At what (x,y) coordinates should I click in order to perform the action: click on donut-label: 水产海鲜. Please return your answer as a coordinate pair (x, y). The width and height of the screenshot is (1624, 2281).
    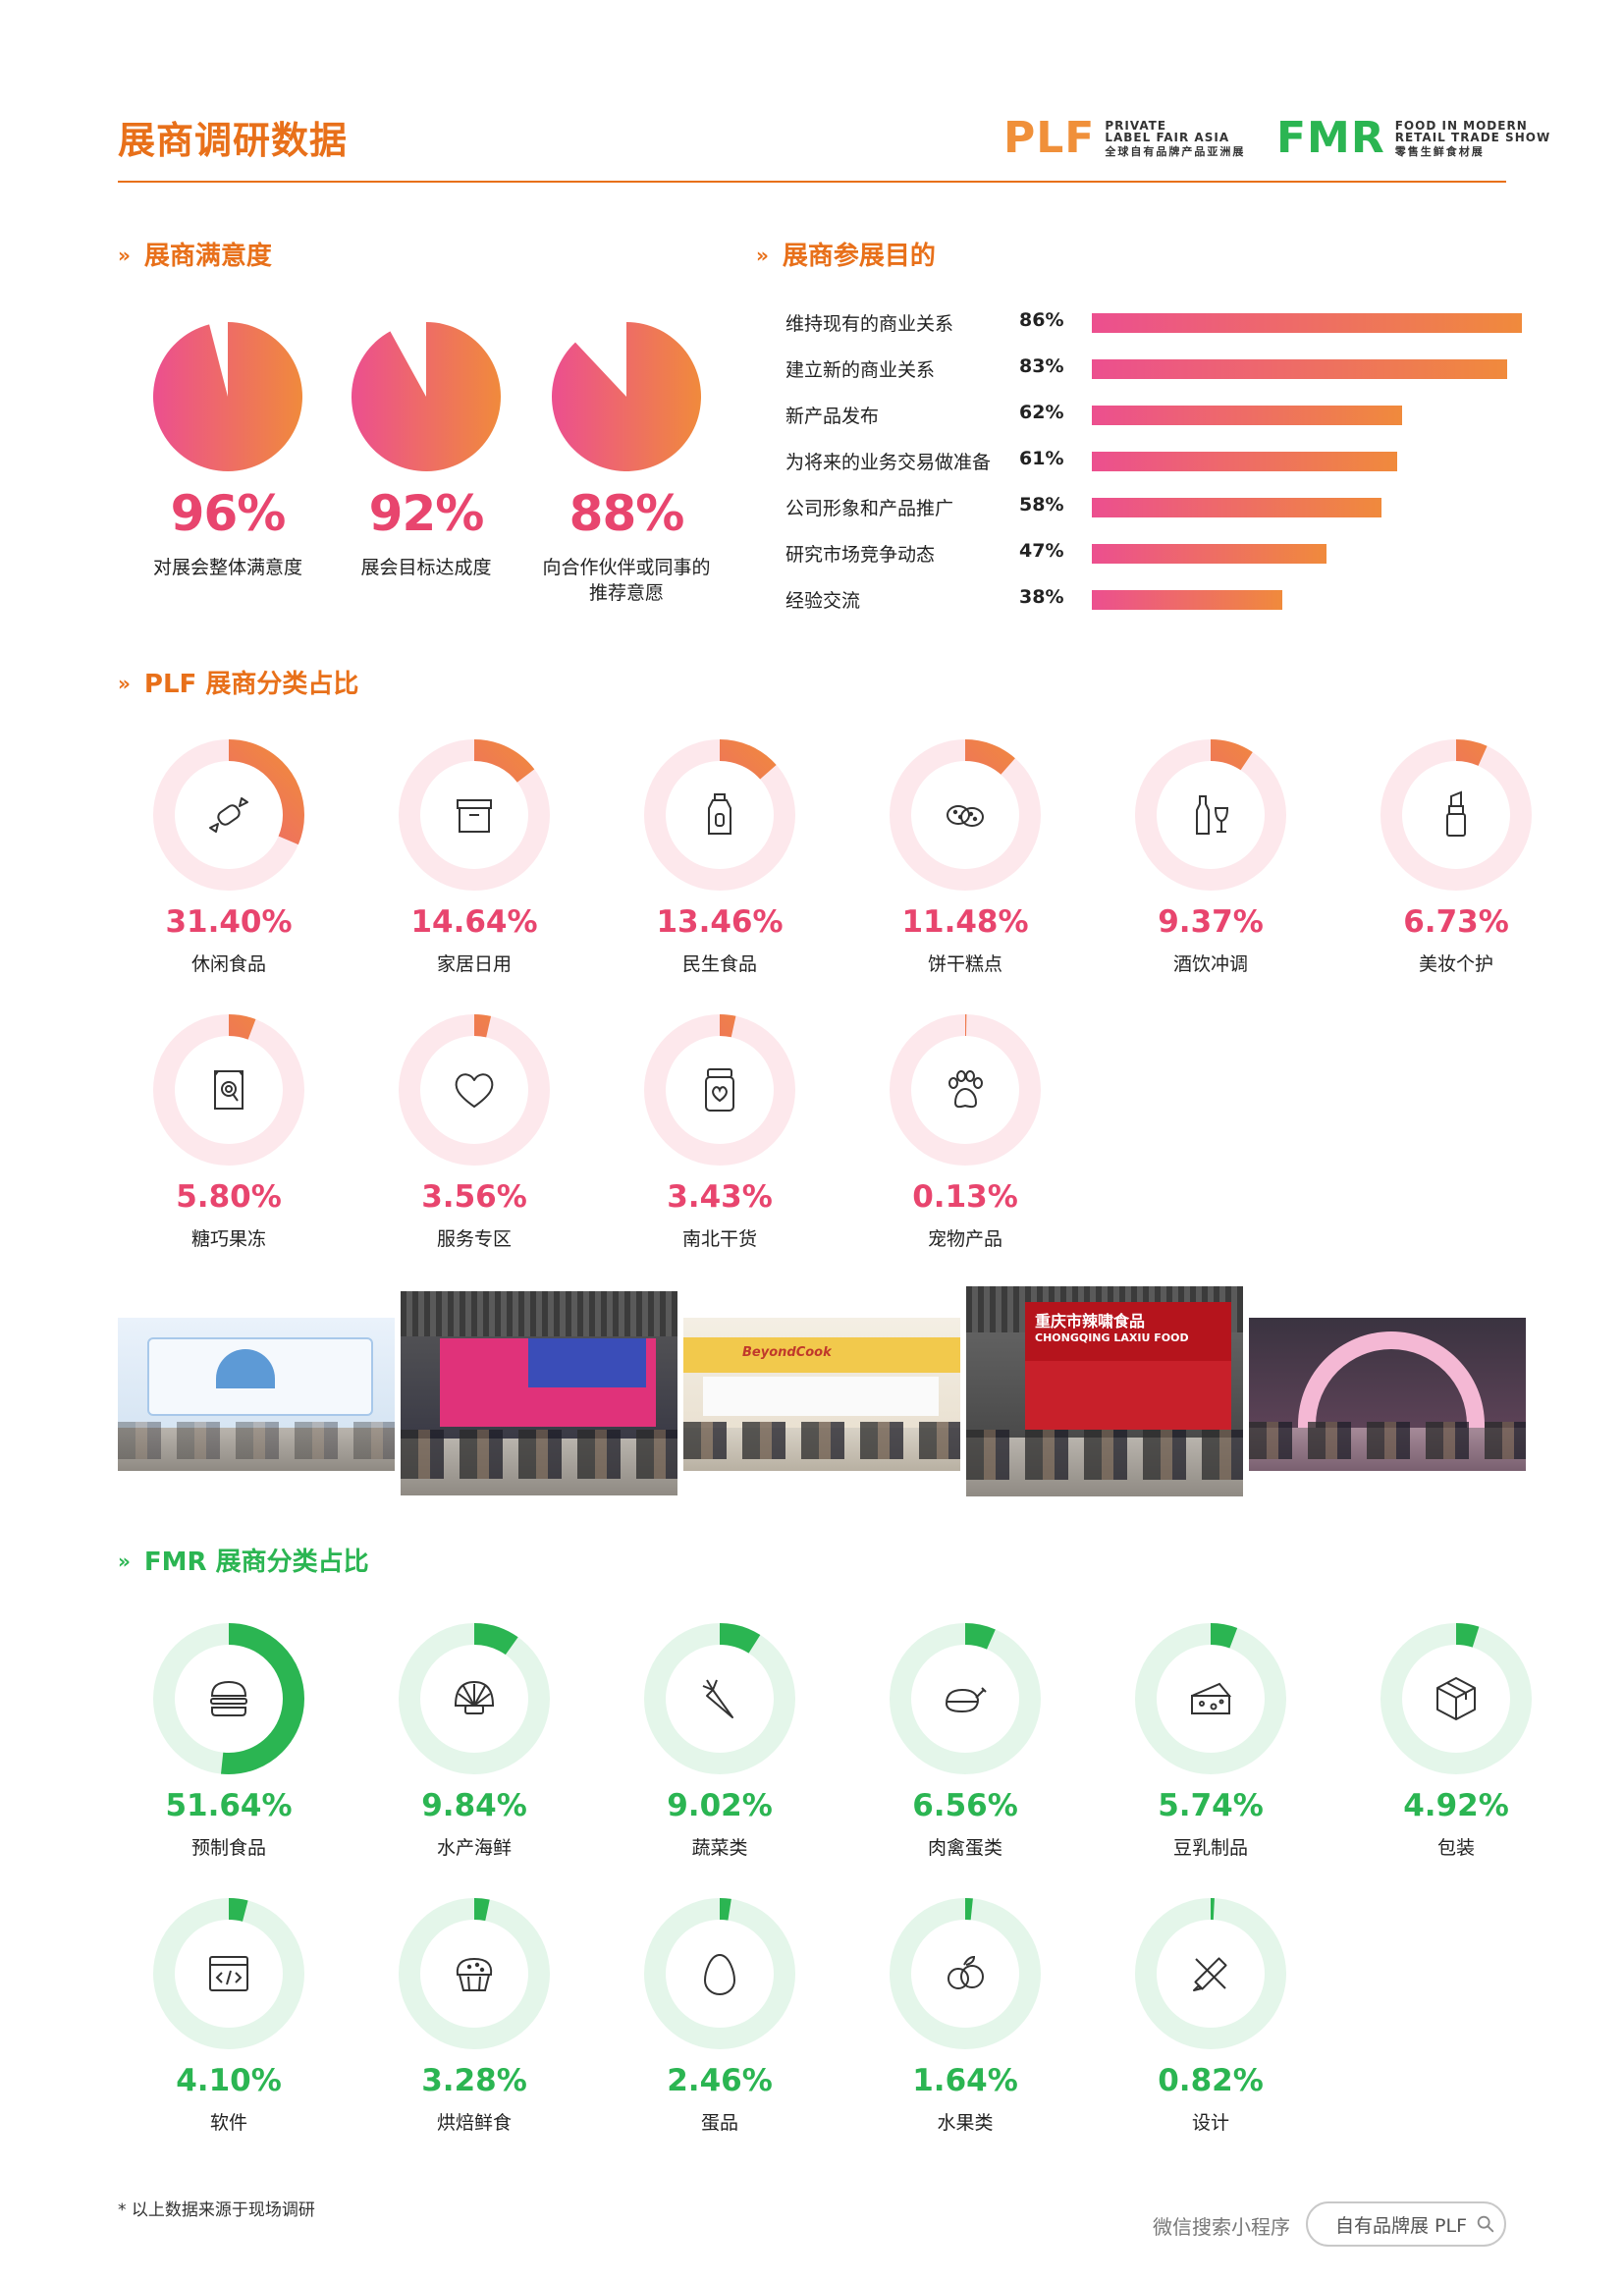
    Looking at the image, I should click on (474, 1848).